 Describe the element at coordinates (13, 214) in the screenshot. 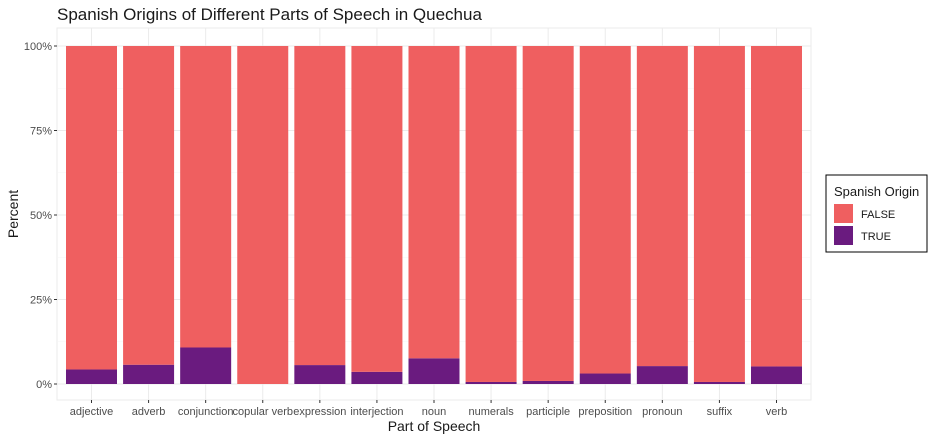

I see `y-axis-title: Percent` at that location.